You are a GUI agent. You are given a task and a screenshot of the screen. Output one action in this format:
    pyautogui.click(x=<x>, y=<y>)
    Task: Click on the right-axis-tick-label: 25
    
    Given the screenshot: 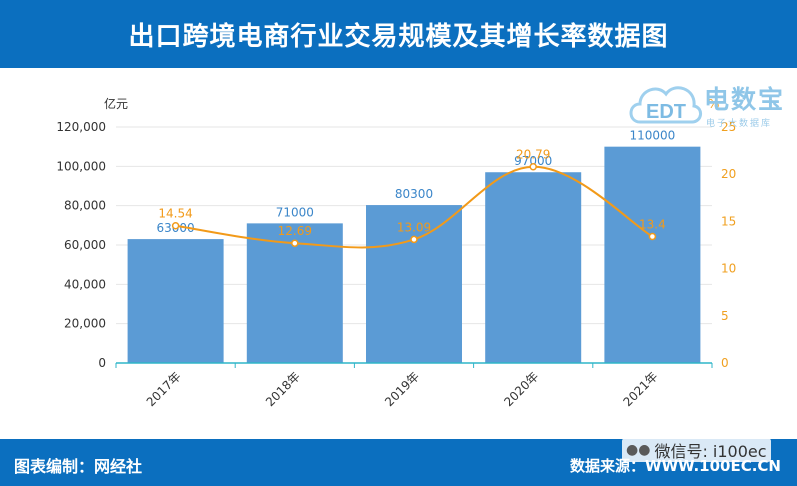 What is the action you would take?
    pyautogui.click(x=728, y=127)
    